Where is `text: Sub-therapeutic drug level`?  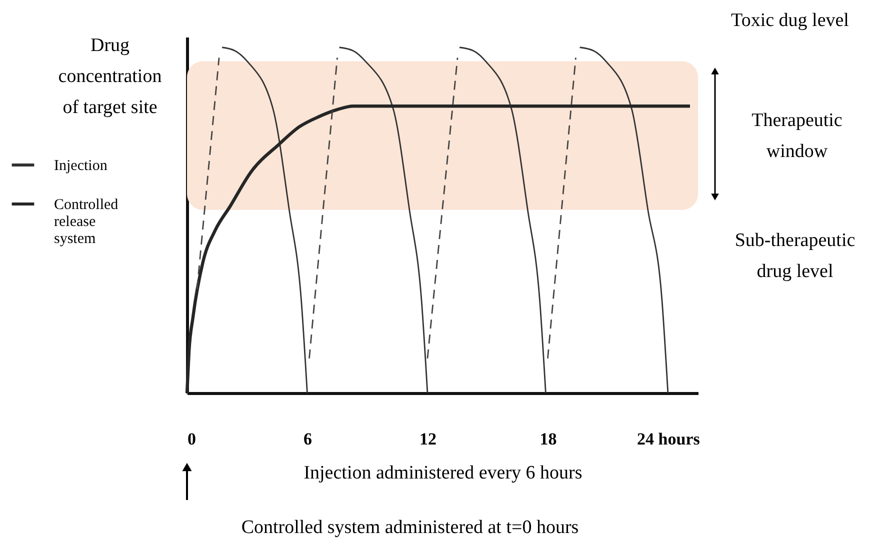
text: Sub-therapeutic drug level is located at coordinates (795, 256).